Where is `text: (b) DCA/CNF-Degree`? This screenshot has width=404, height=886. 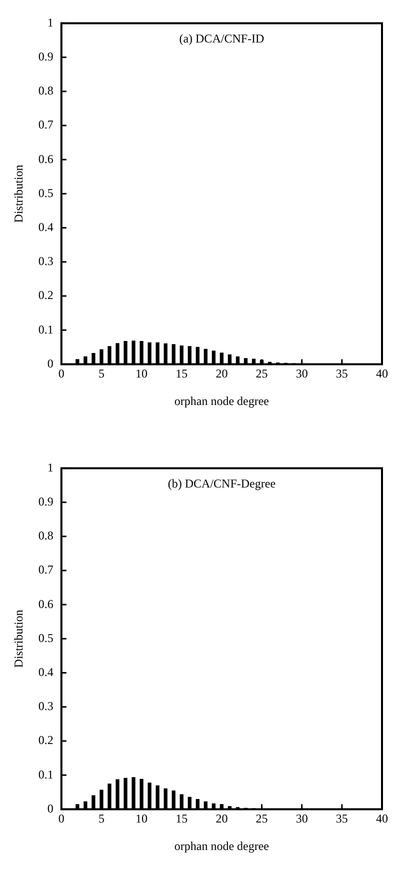
text: (b) DCA/CNF-Degree is located at coordinates (222, 483).